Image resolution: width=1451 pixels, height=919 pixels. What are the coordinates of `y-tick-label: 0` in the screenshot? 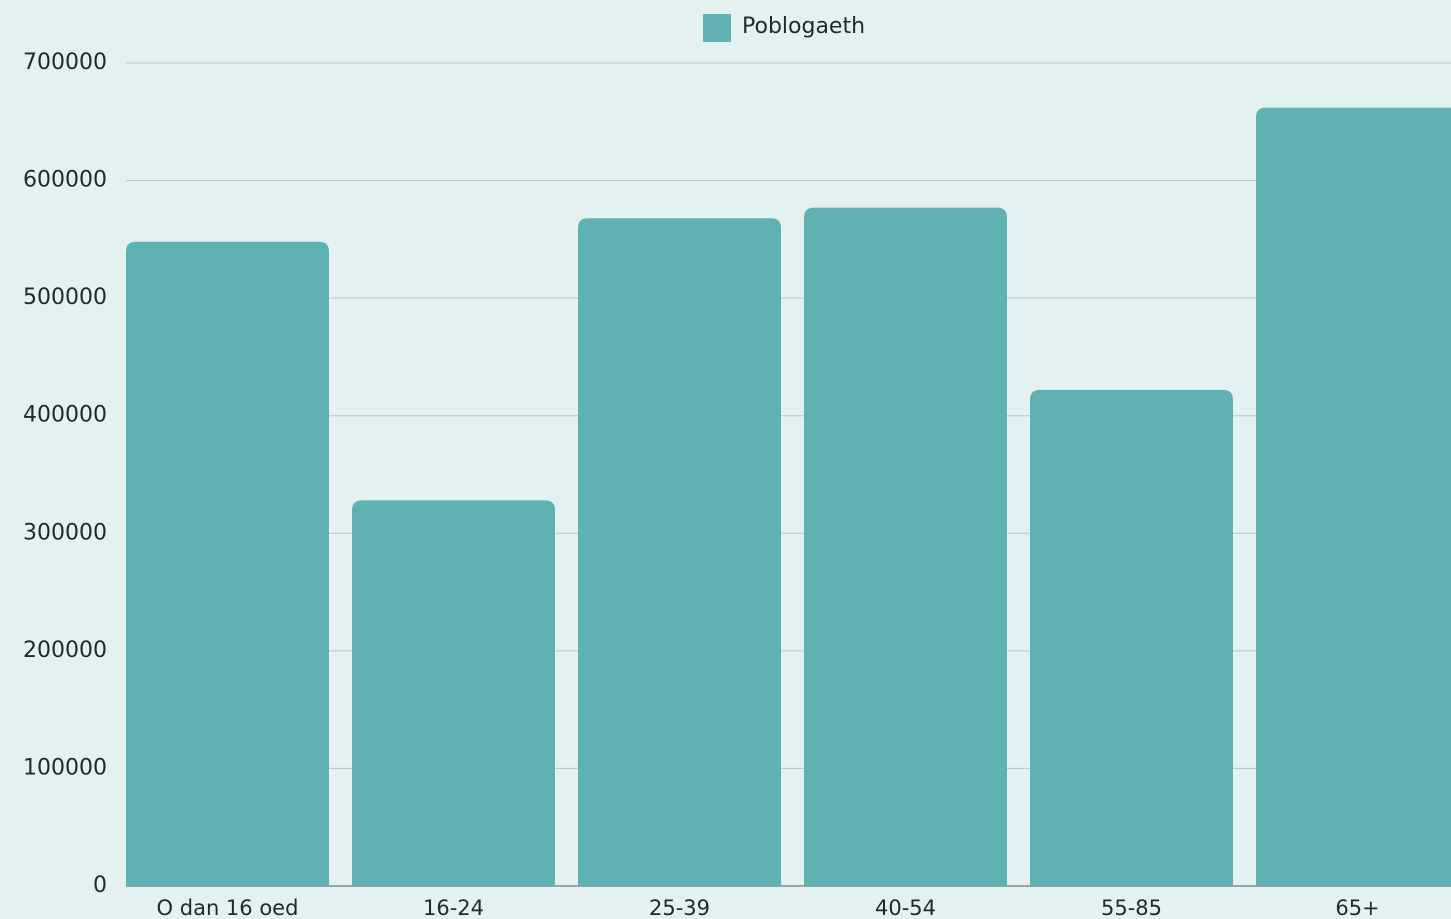 It's located at (100, 885).